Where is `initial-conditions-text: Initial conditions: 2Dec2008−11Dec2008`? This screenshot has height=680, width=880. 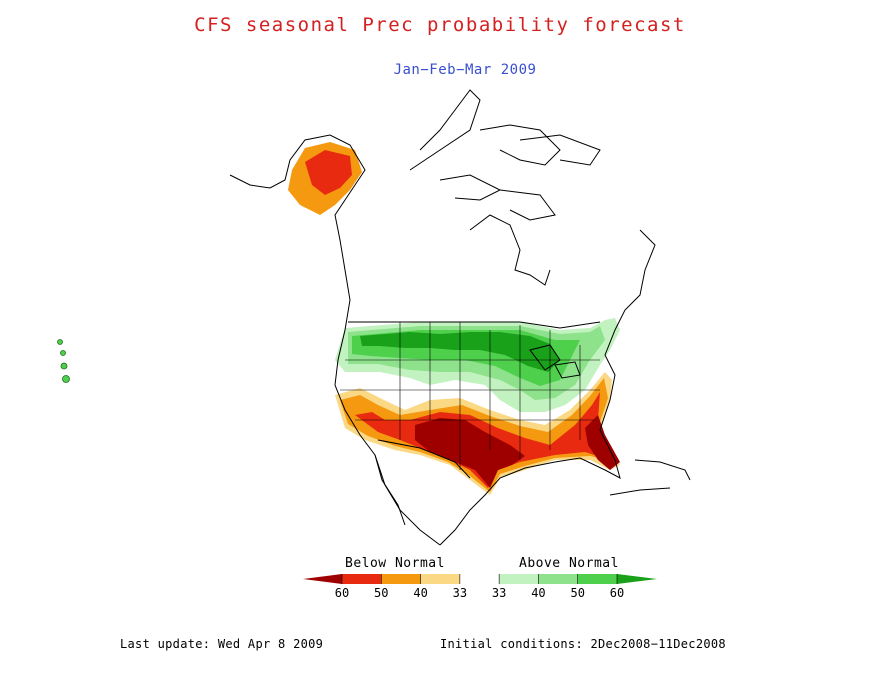 initial-conditions-text: Initial conditions: 2Dec2008−11Dec2008 is located at coordinates (583, 644).